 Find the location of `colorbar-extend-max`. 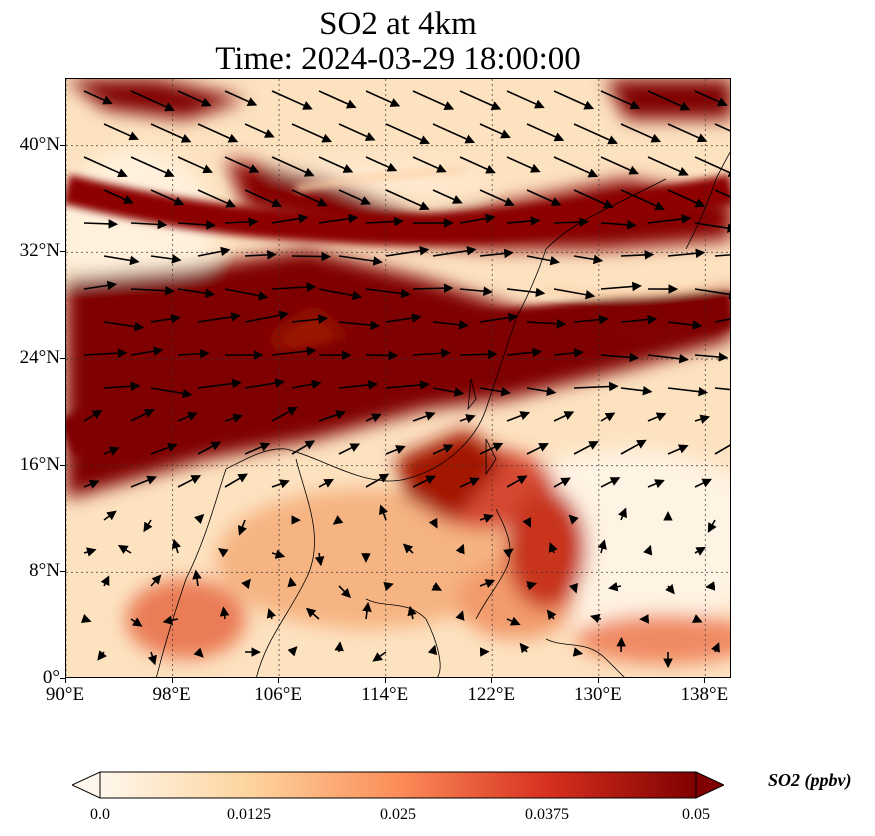

colorbar-extend-max is located at coordinates (709, 785).